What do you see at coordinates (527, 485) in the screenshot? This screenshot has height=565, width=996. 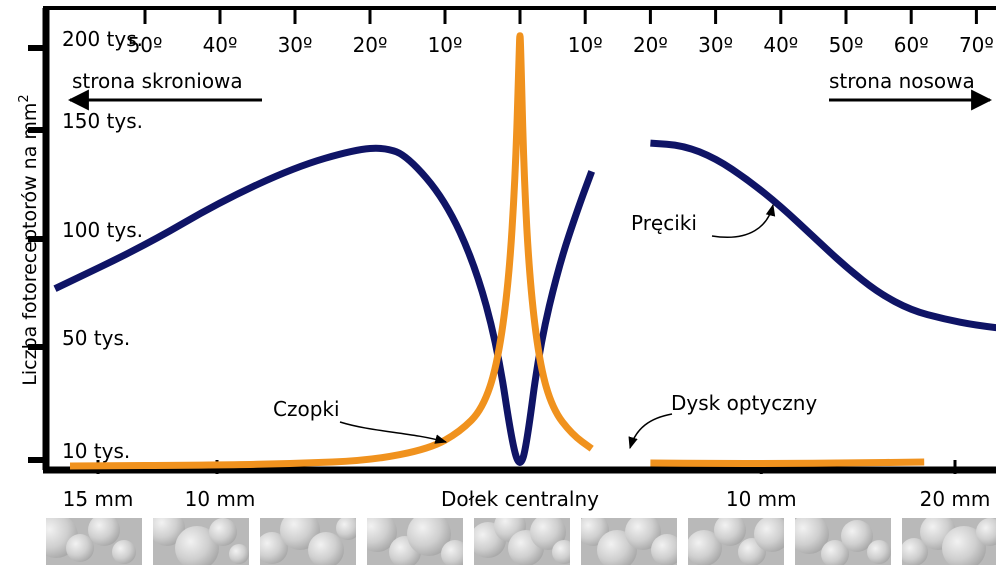 I see `x-ticks: 15 mm 10 mm Dołek centralny 10 mm 20 mm` at bounding box center [527, 485].